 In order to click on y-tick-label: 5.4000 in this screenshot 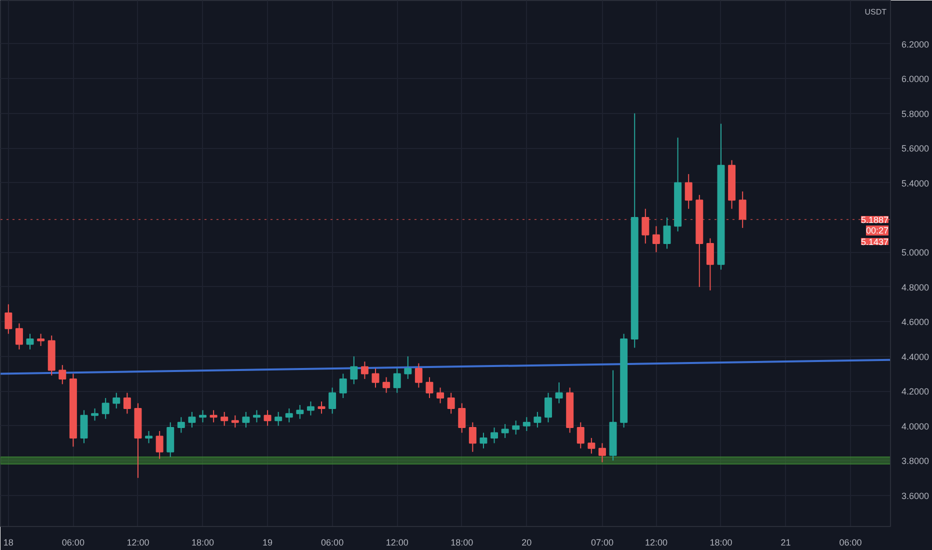, I will do `click(916, 183)`.